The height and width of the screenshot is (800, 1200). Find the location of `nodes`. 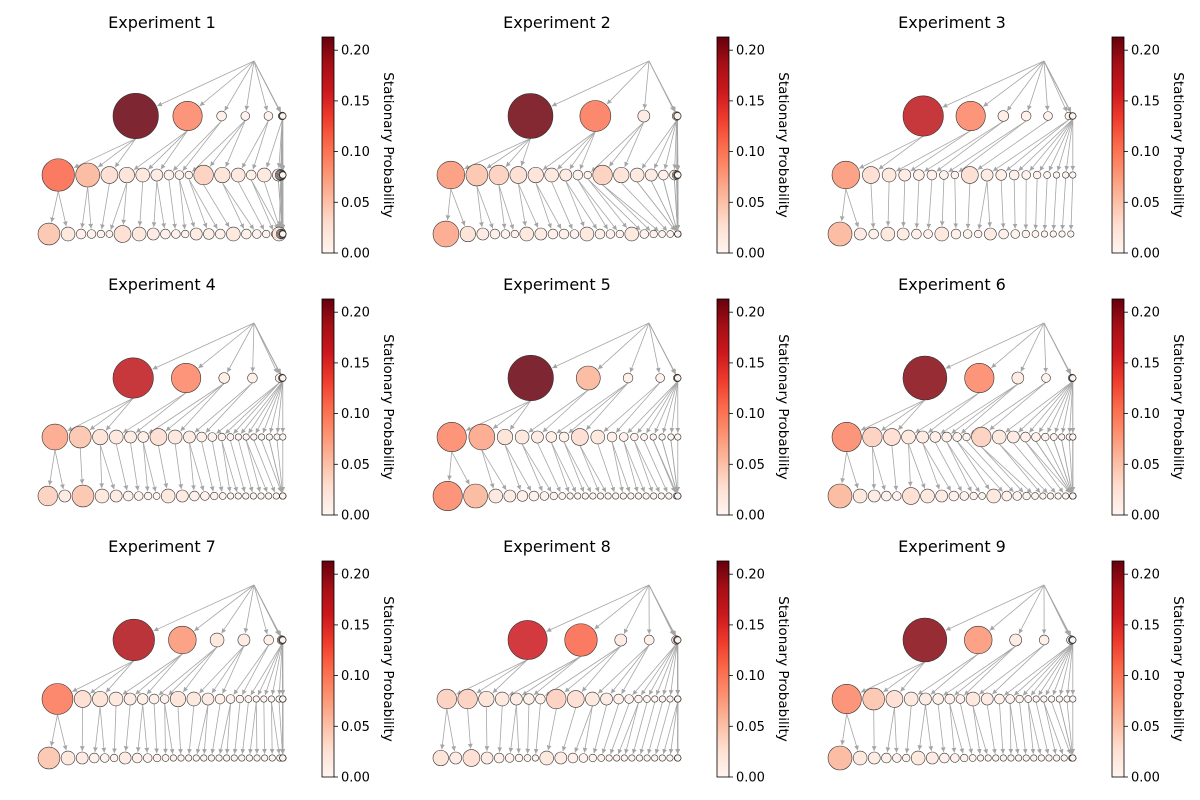

nodes is located at coordinates (162, 694).